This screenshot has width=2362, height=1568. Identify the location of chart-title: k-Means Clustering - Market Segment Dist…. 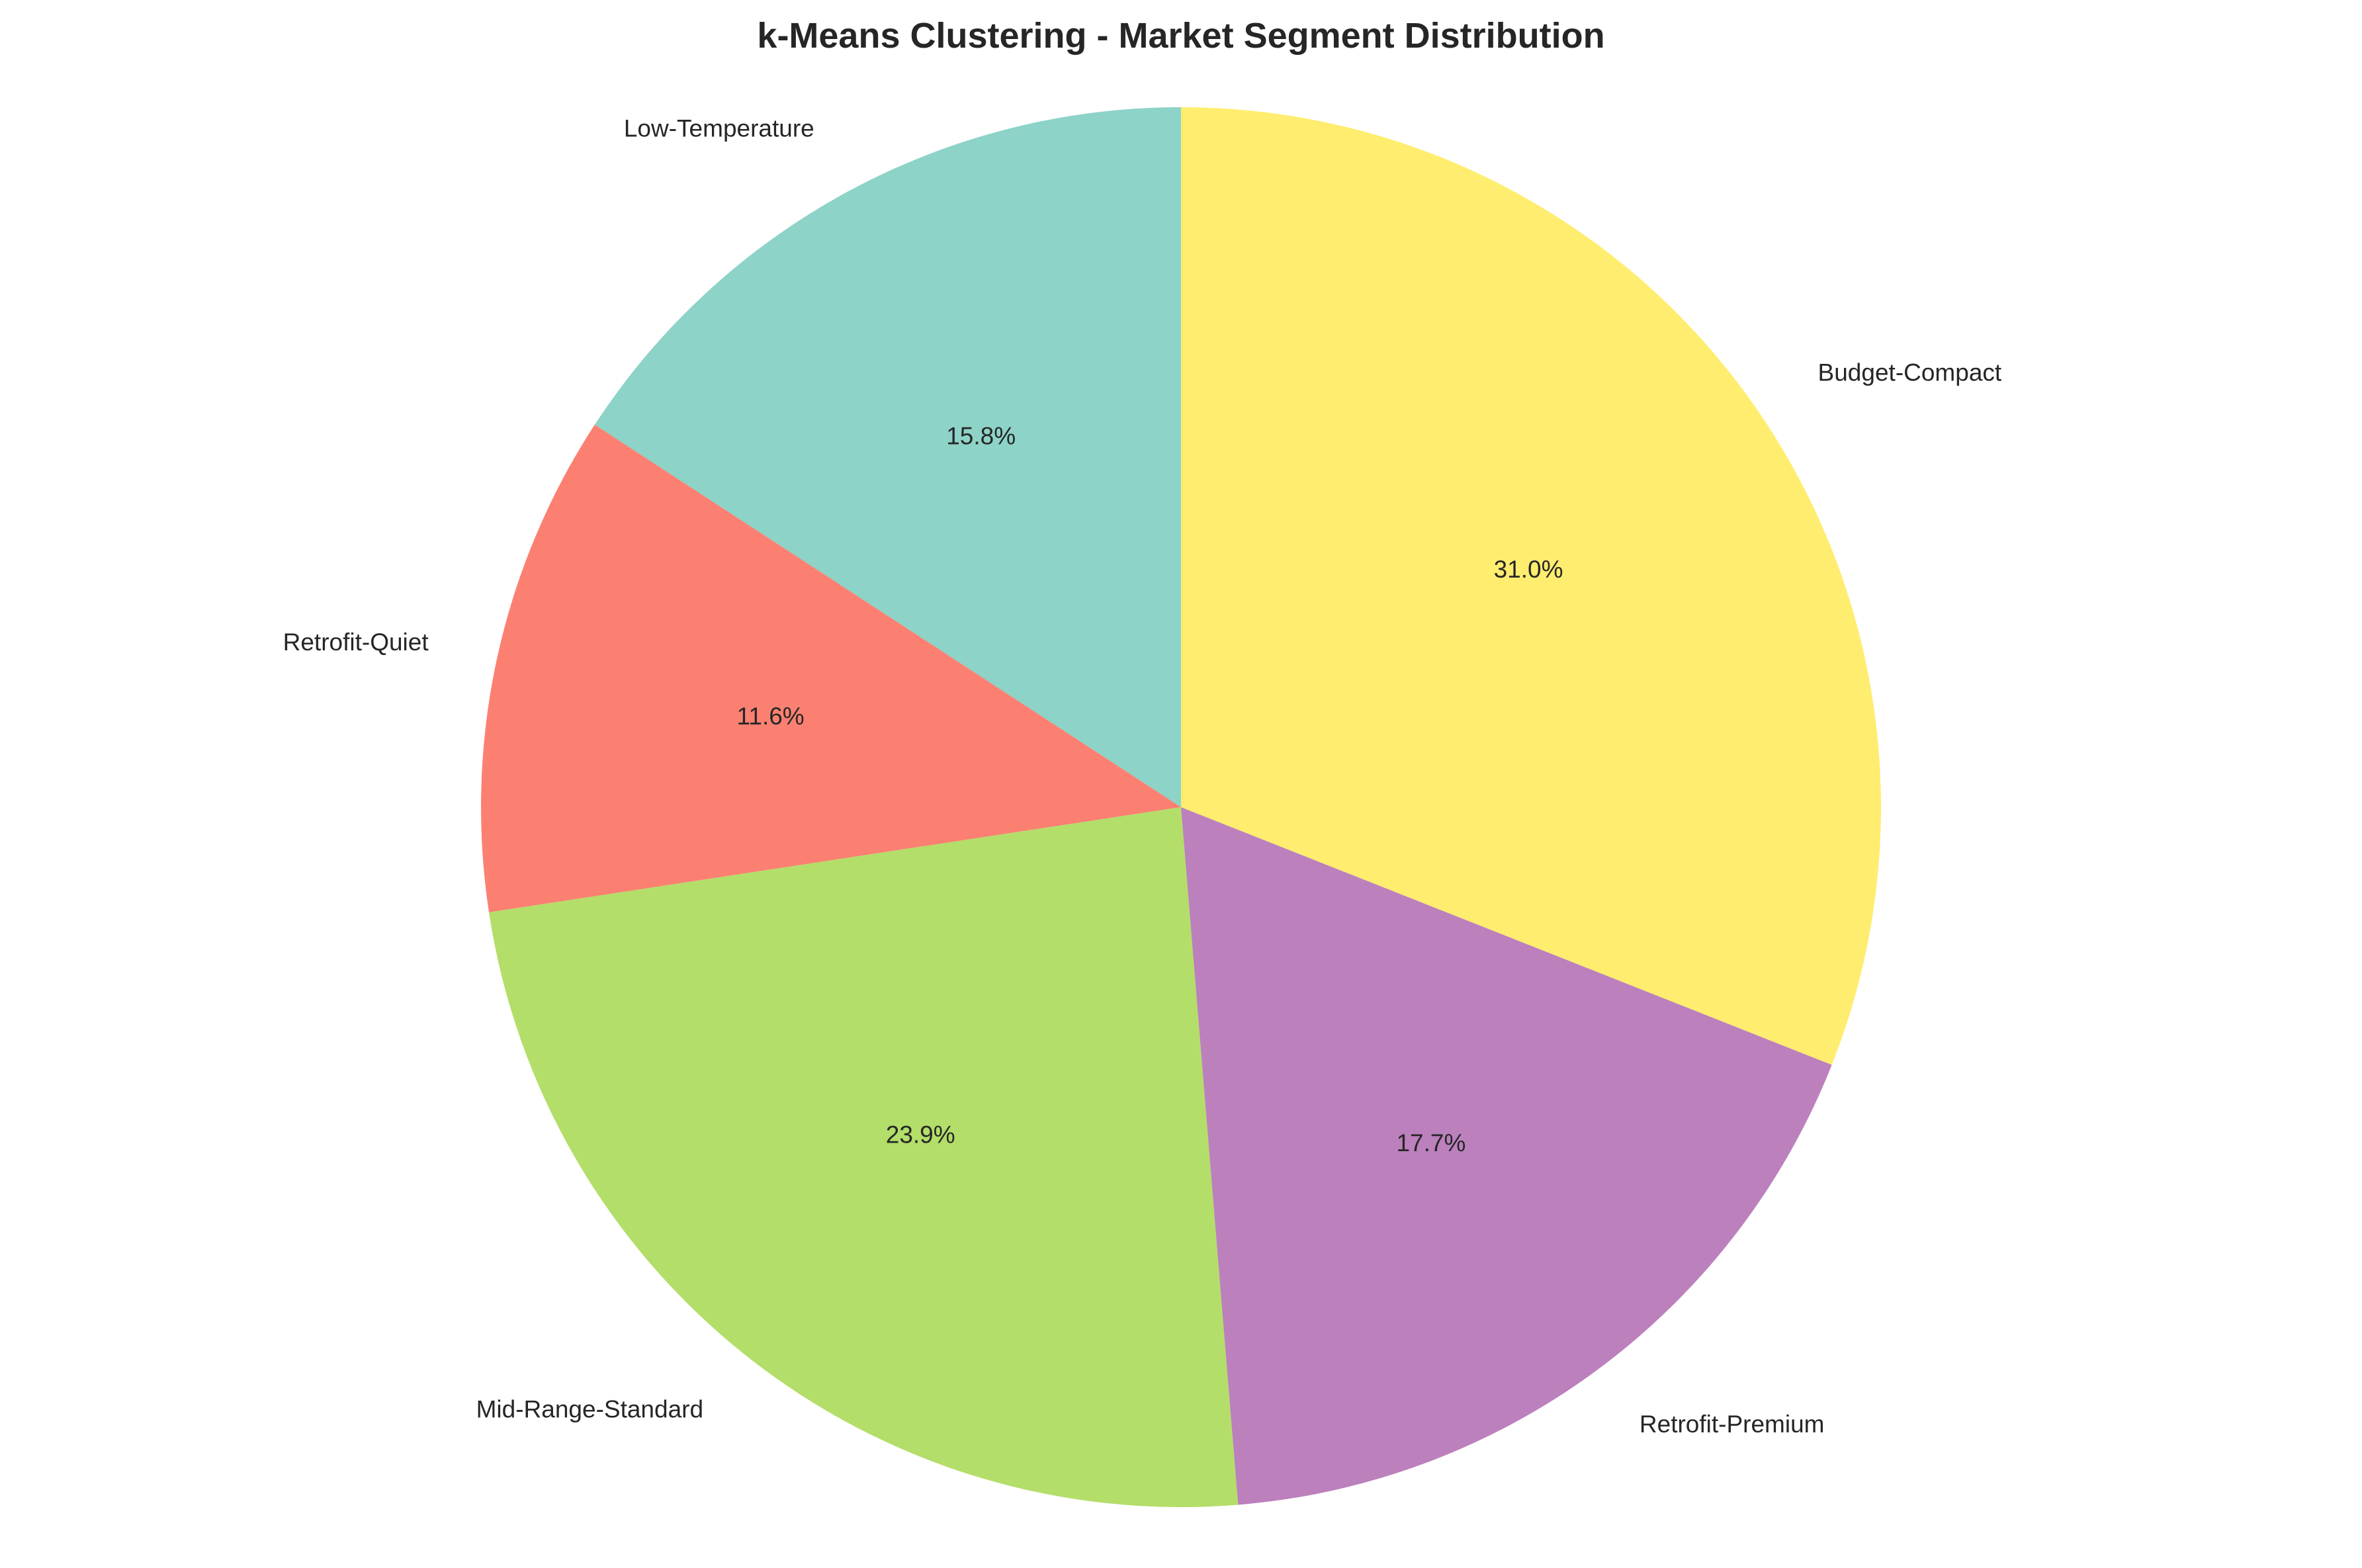
(1180, 36).